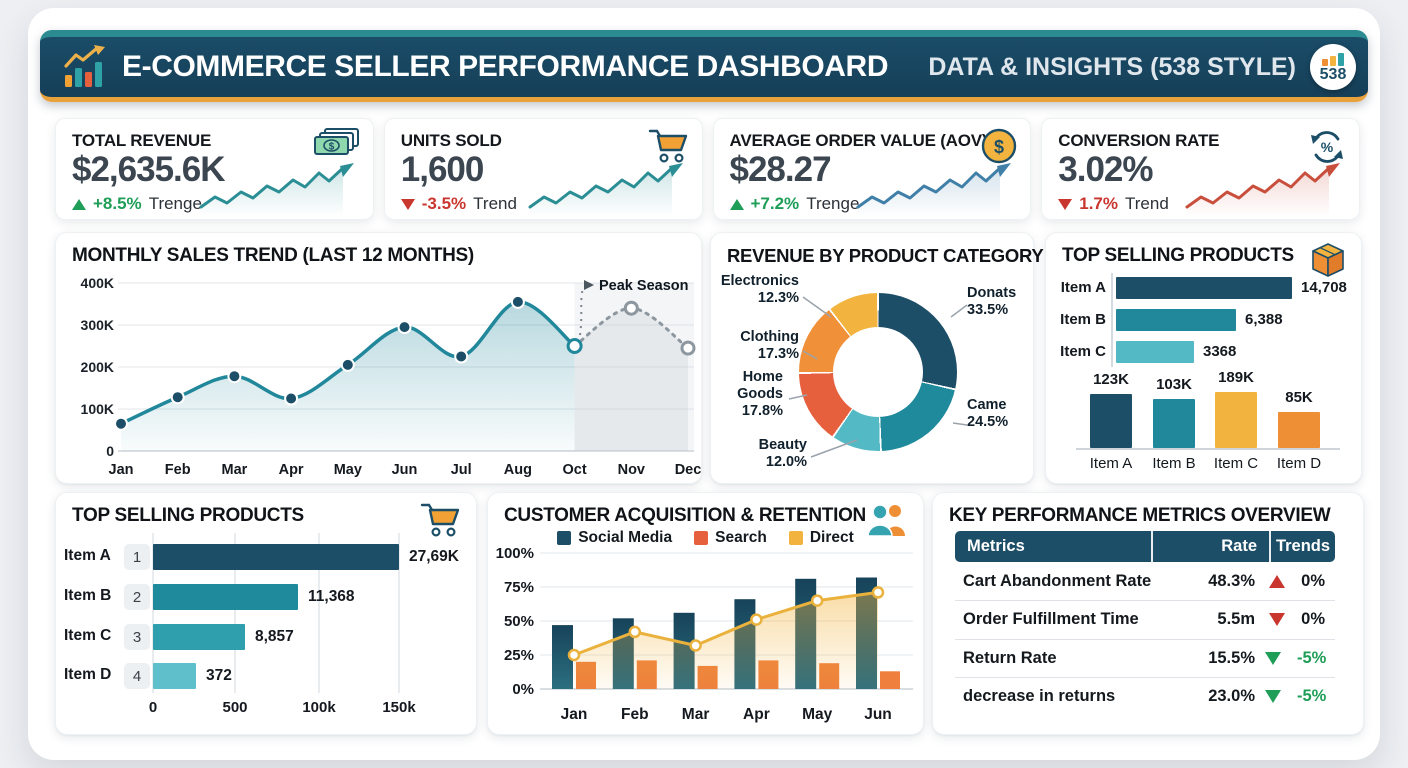 The image size is (1408, 768). Describe the element at coordinates (991, 302) in the screenshot. I see `donut-label-donats: Donats 33.5%` at that location.